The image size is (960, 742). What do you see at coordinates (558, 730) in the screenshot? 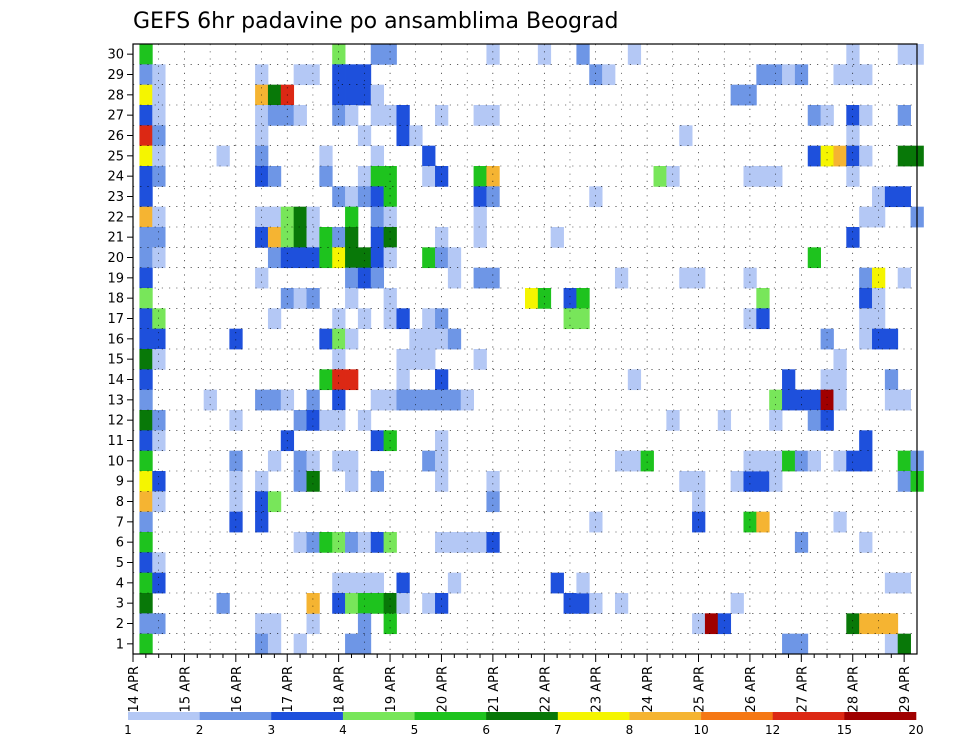
I see `legend-label: 7` at bounding box center [558, 730].